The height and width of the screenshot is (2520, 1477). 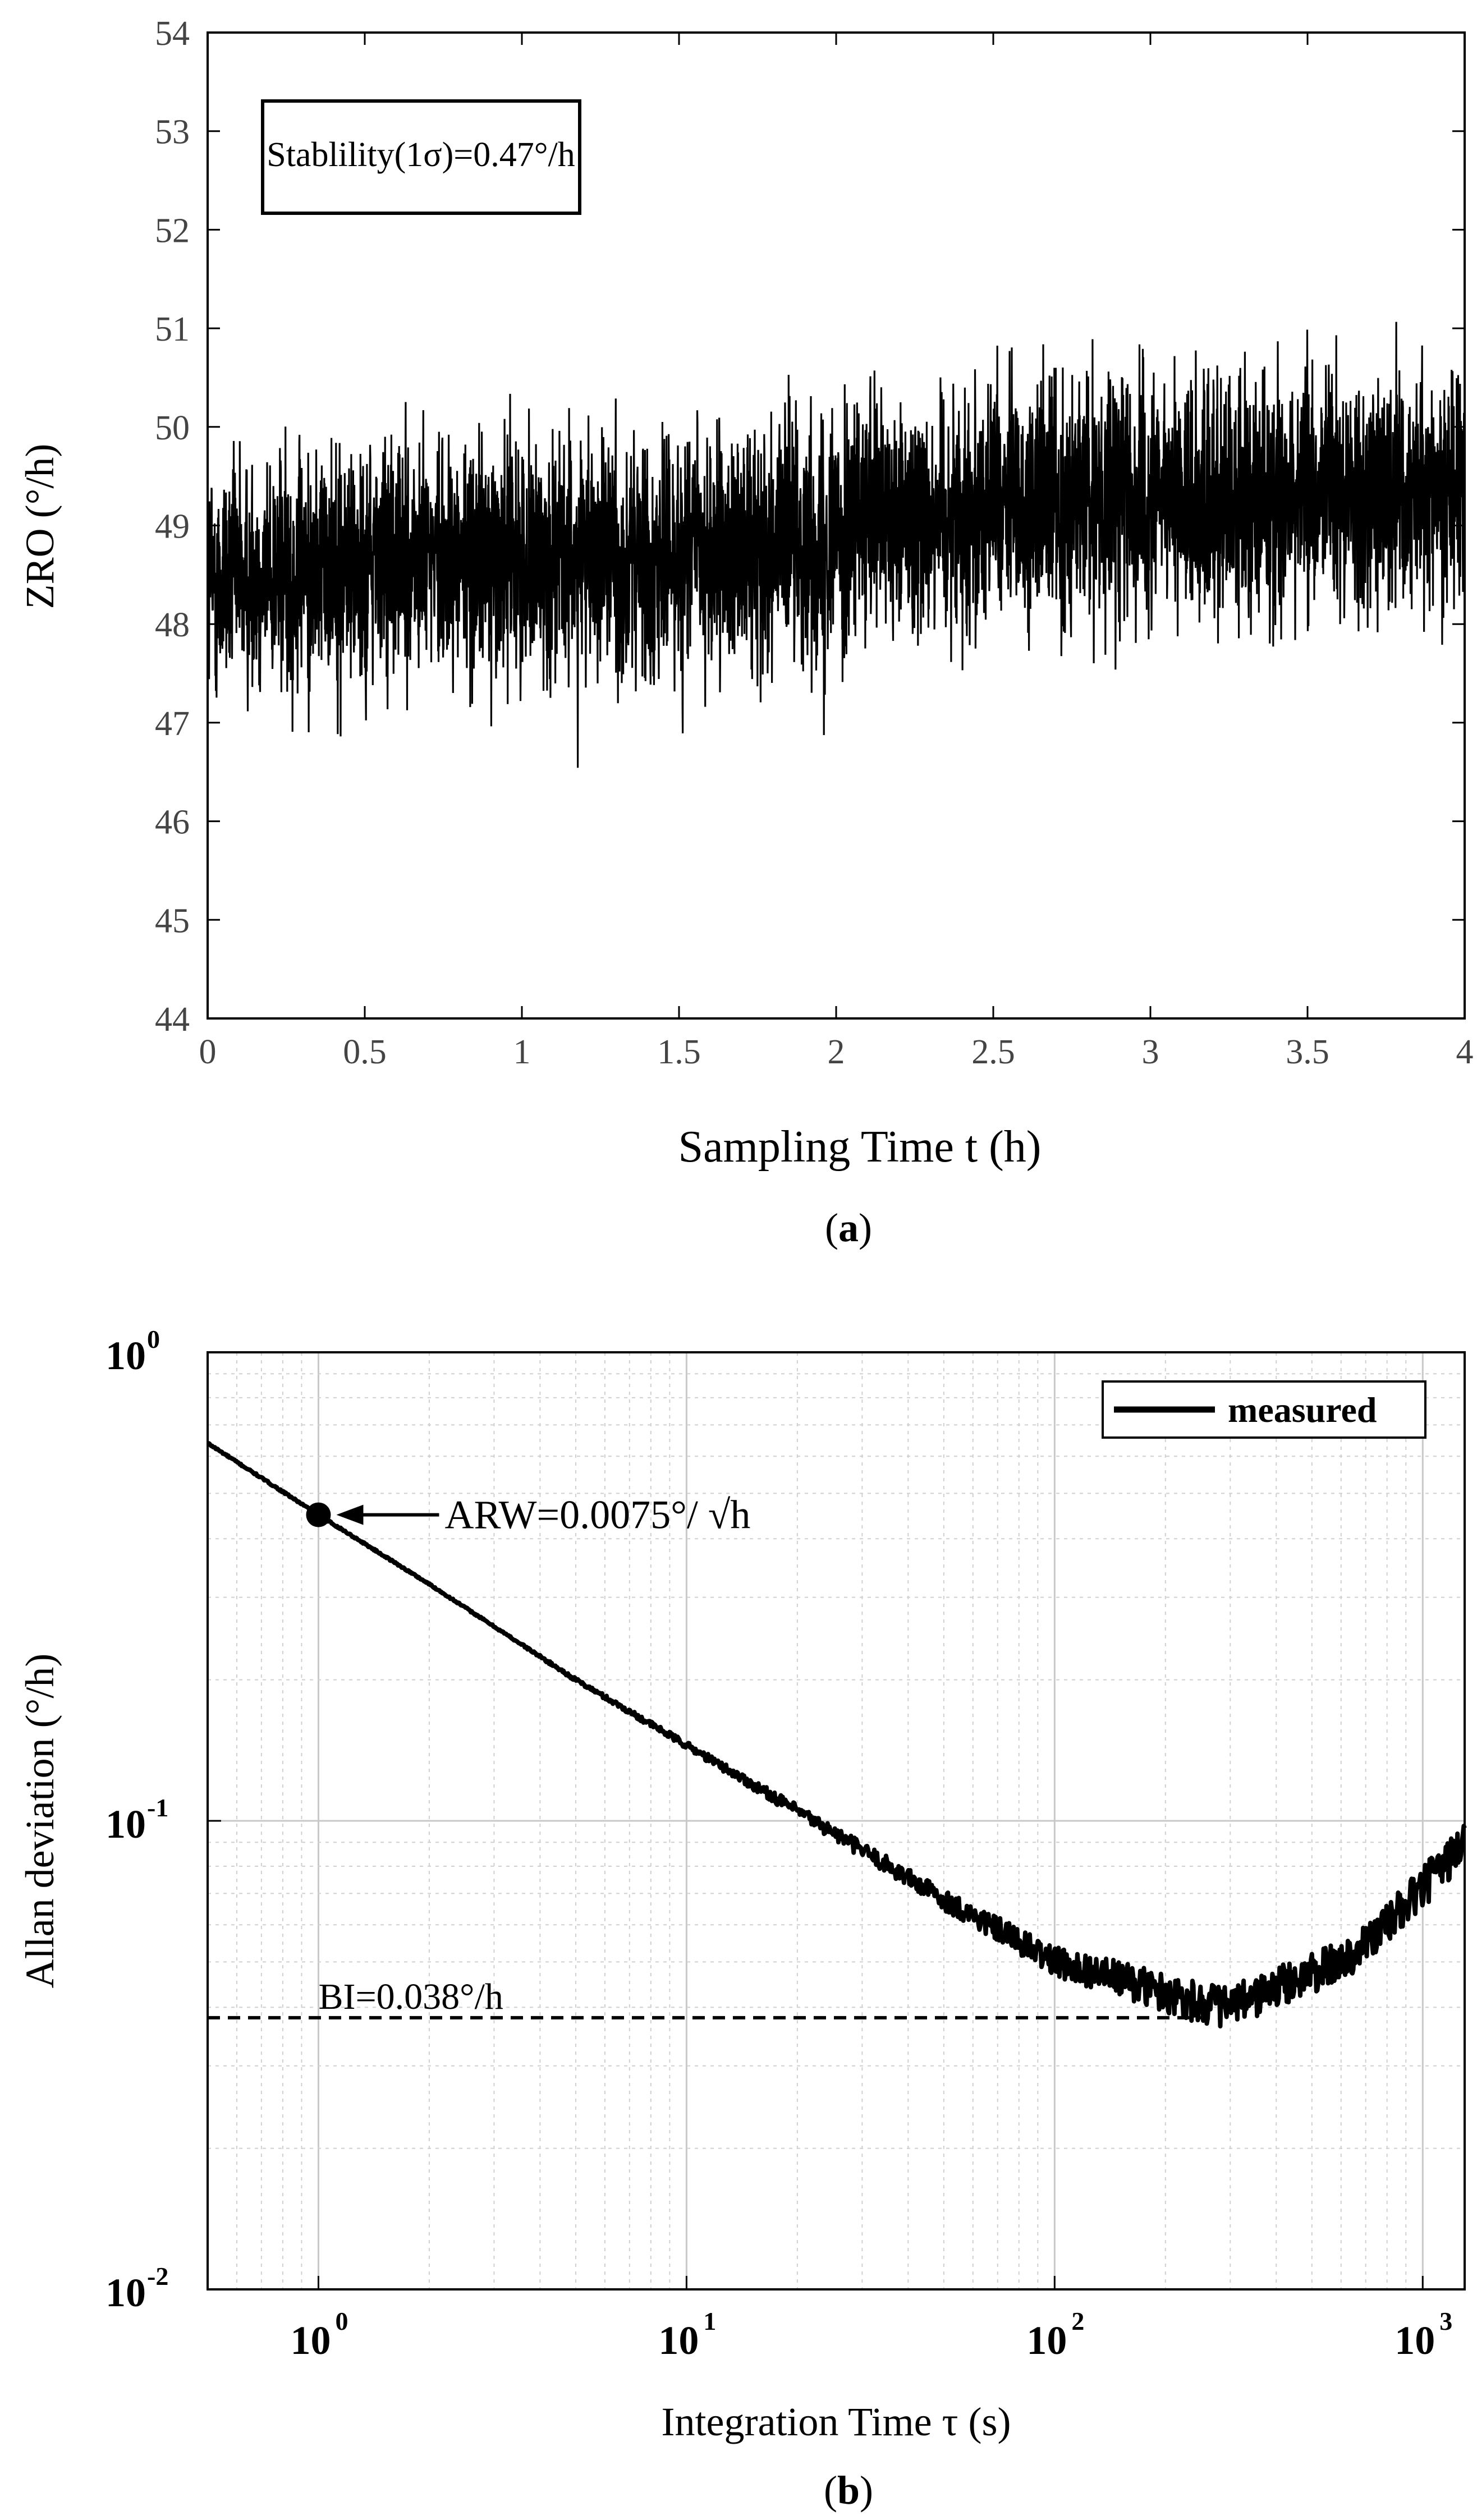 What do you see at coordinates (1077, 2321) in the screenshot?
I see `x-tick-exponent: 2` at bounding box center [1077, 2321].